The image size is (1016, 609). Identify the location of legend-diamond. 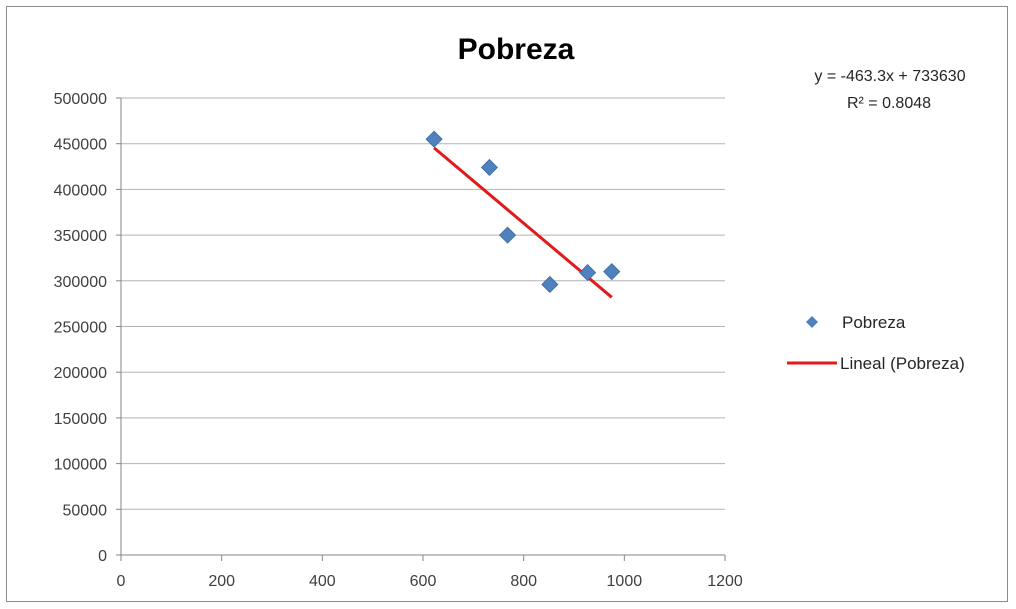
(812, 322).